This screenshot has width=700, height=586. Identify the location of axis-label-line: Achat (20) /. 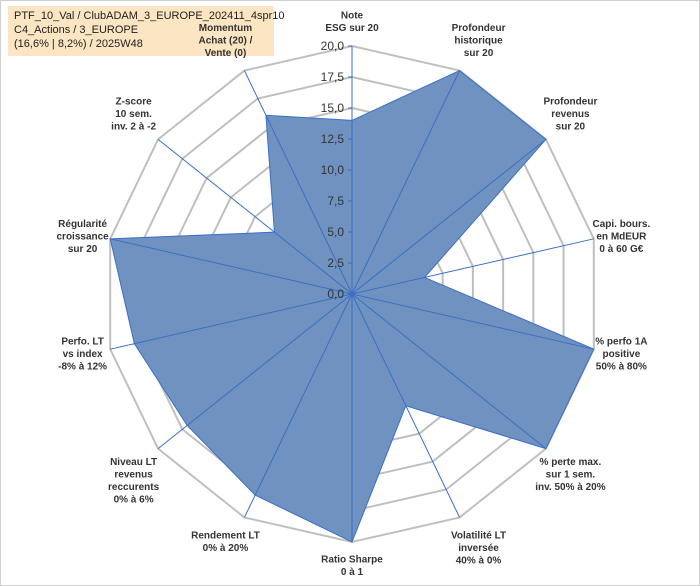
(226, 41).